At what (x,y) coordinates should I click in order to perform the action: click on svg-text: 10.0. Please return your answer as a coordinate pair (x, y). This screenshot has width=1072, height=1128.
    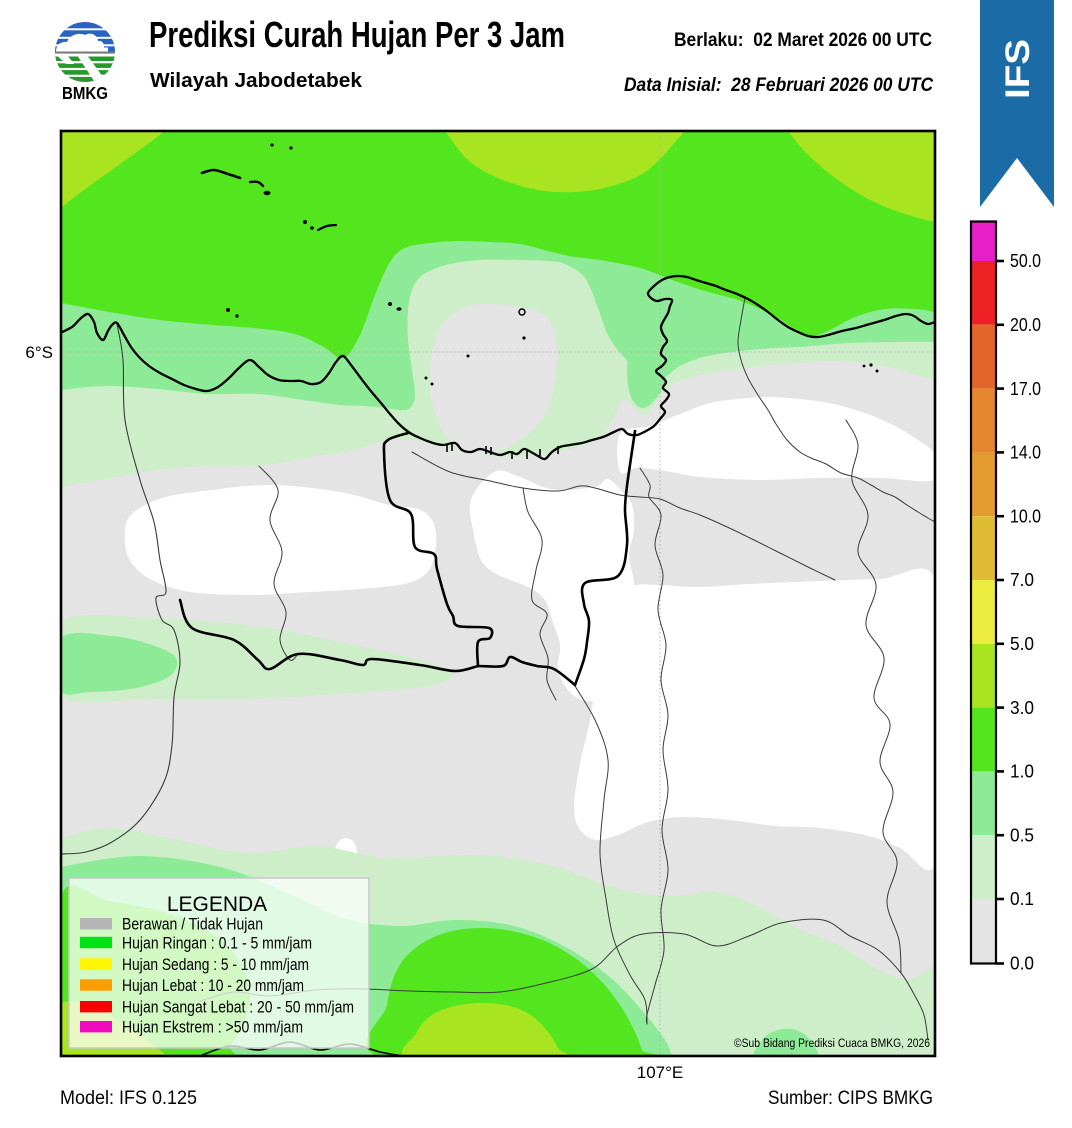
    Looking at the image, I should click on (1025, 516).